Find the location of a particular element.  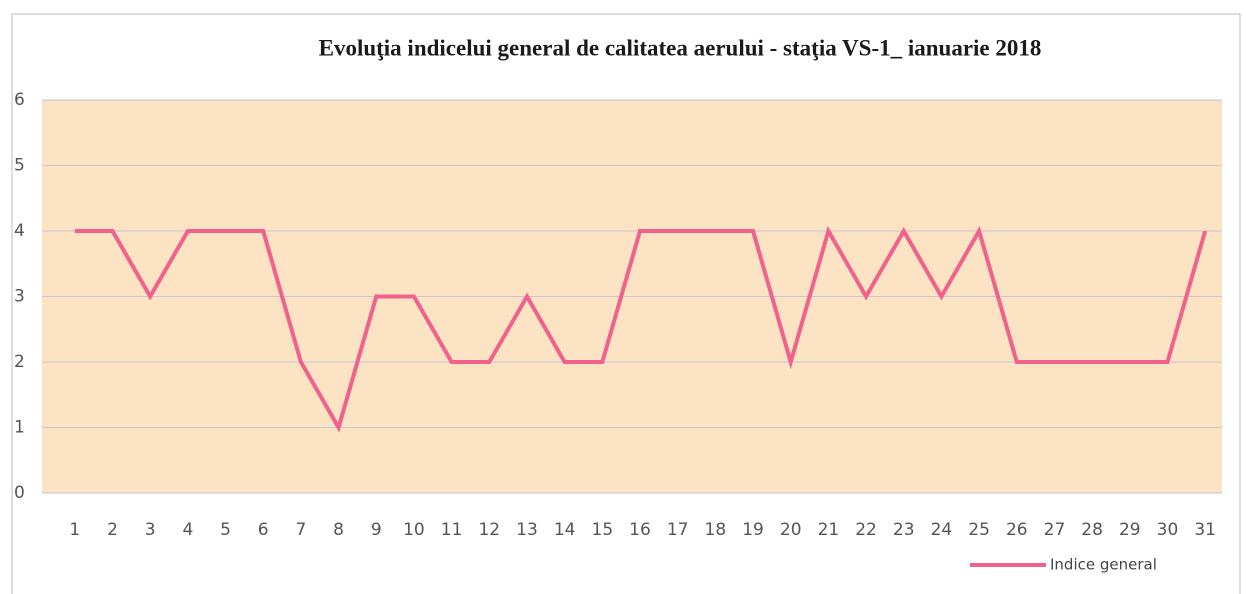

y-tick-label: 2 is located at coordinates (19, 362).